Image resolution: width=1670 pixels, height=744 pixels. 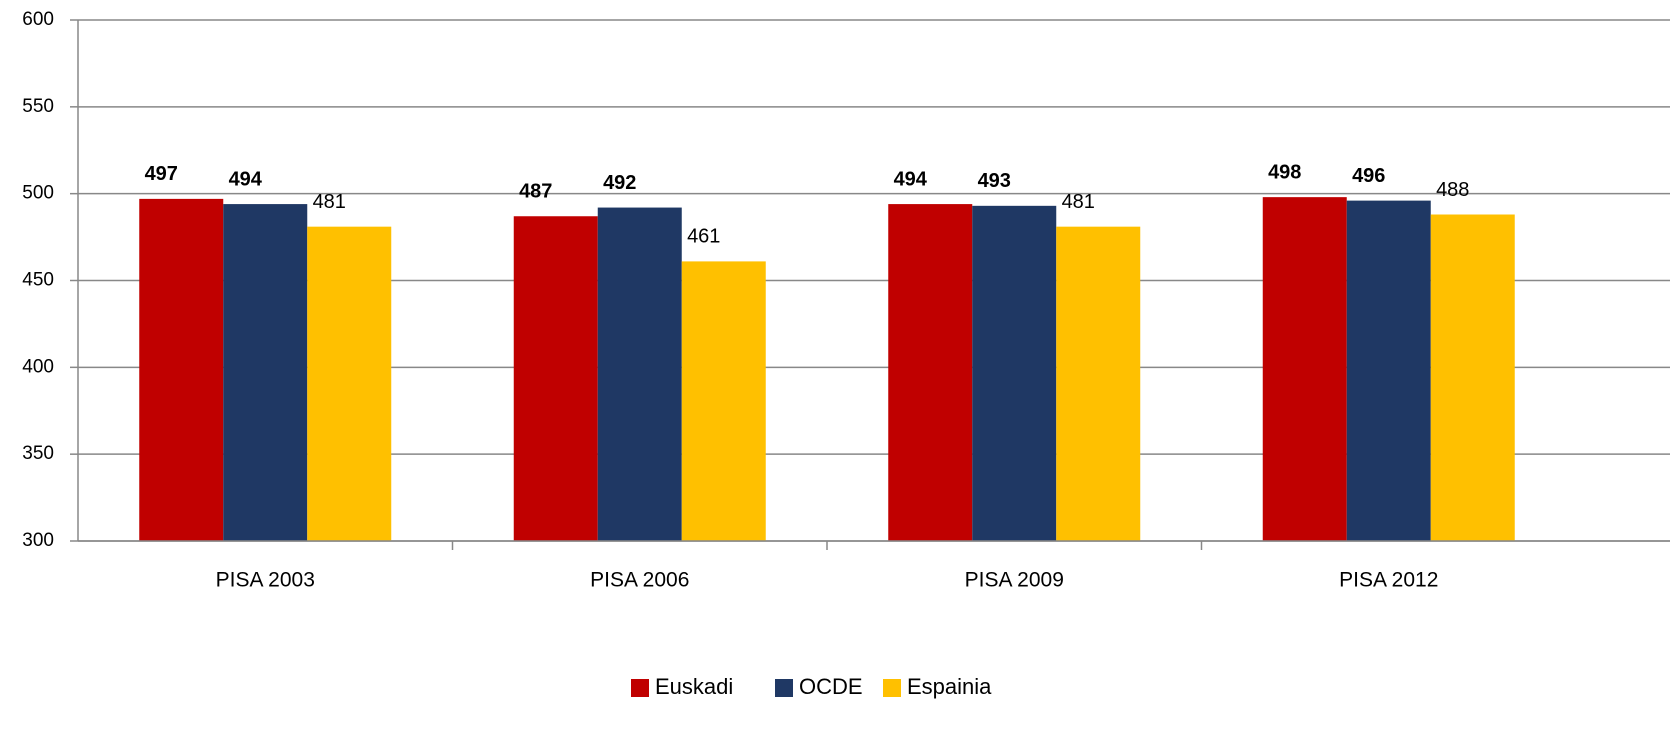 I want to click on data-label: 496, so click(x=1368, y=176).